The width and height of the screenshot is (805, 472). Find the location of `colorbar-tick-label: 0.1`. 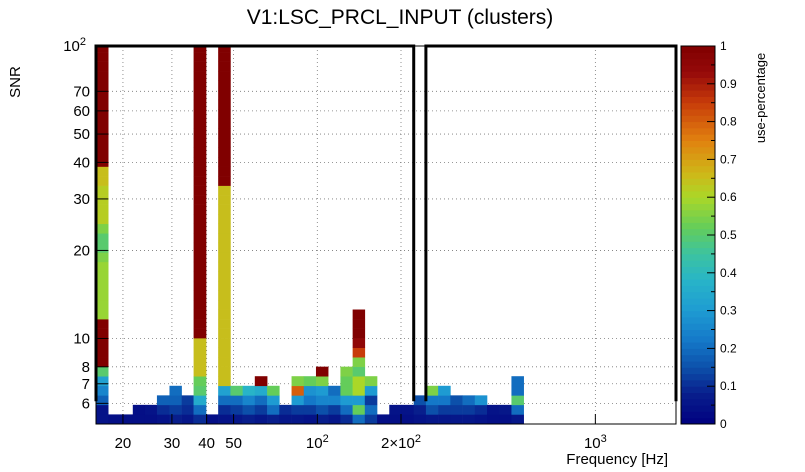

colorbar-tick-label: 0.1 is located at coordinates (728, 386).